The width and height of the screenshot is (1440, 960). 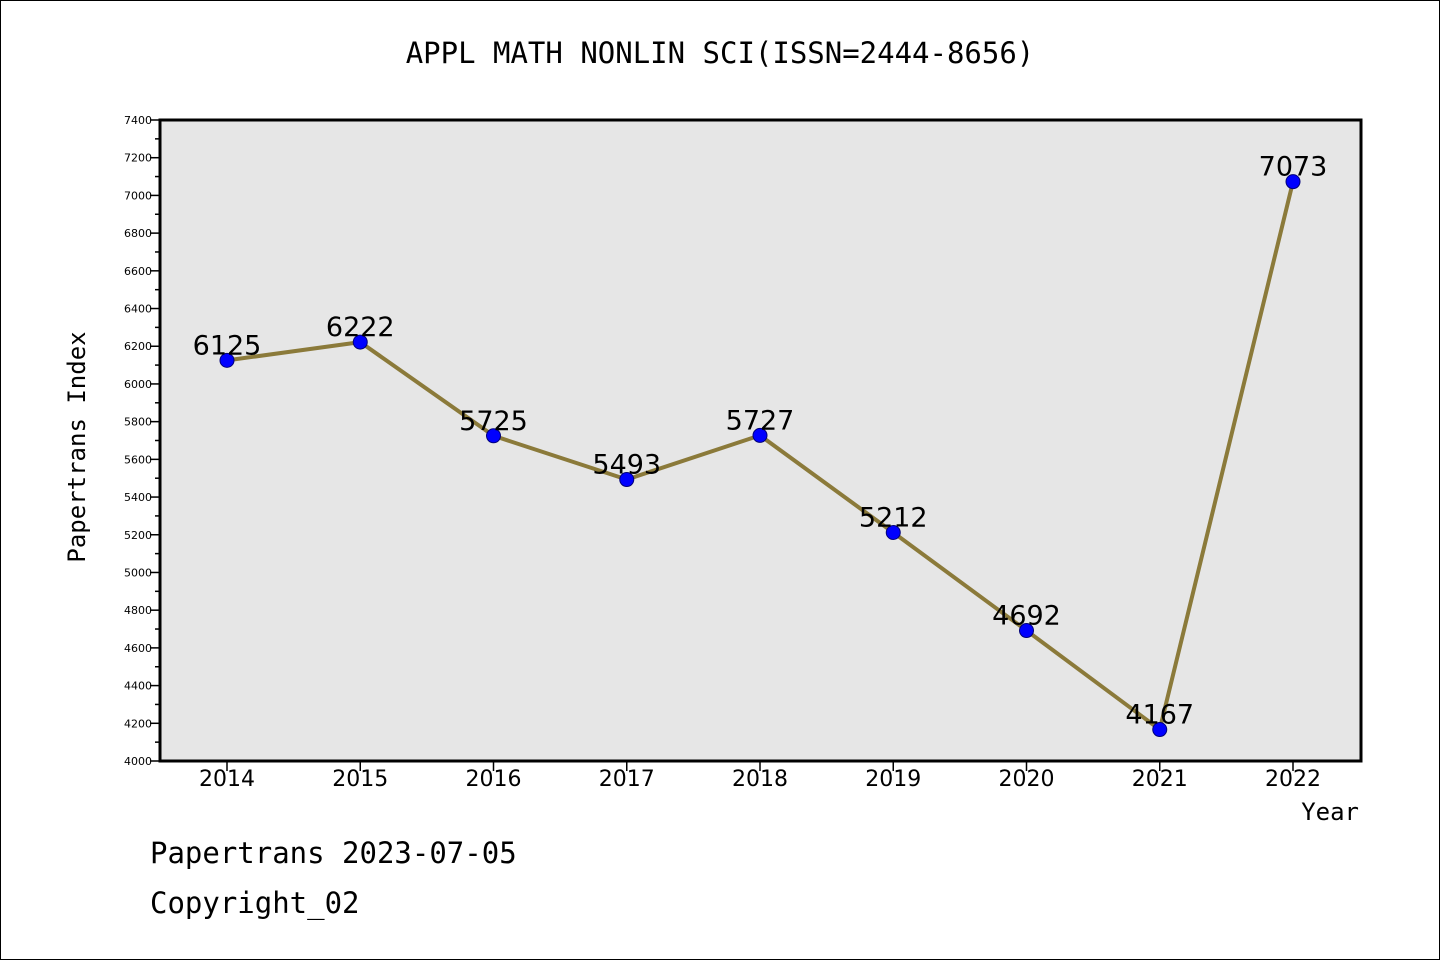 I want to click on x-axis: 2014 2015 2016 2017 2018 2019 2020 2021 2022, so click(x=760, y=776).